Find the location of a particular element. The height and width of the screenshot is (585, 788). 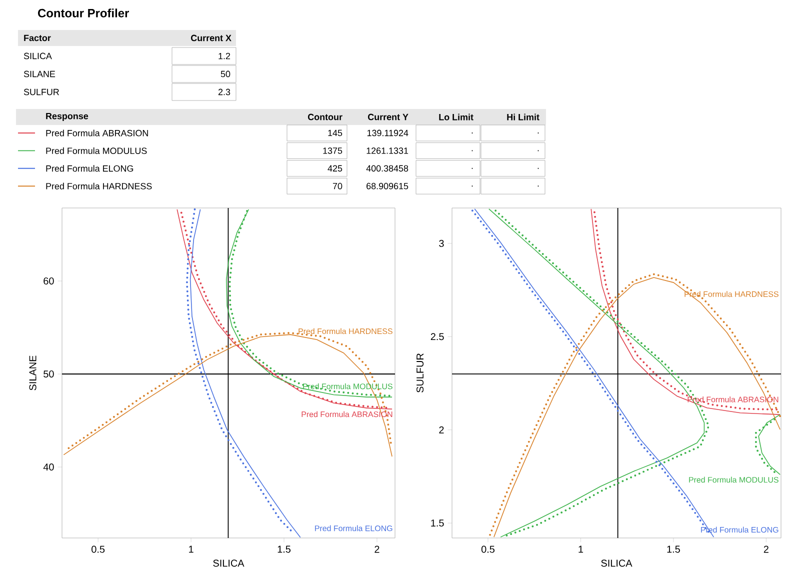

text: Pred Formula HARDNESS is located at coordinates (99, 186).